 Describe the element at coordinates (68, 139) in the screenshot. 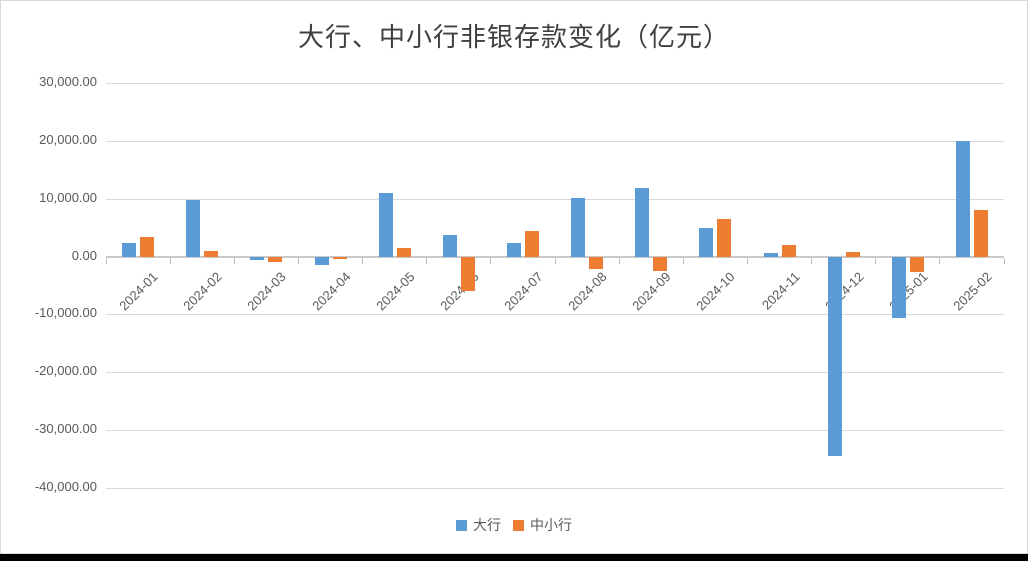

I see `y-tick-label-20000: 20,000.00` at that location.